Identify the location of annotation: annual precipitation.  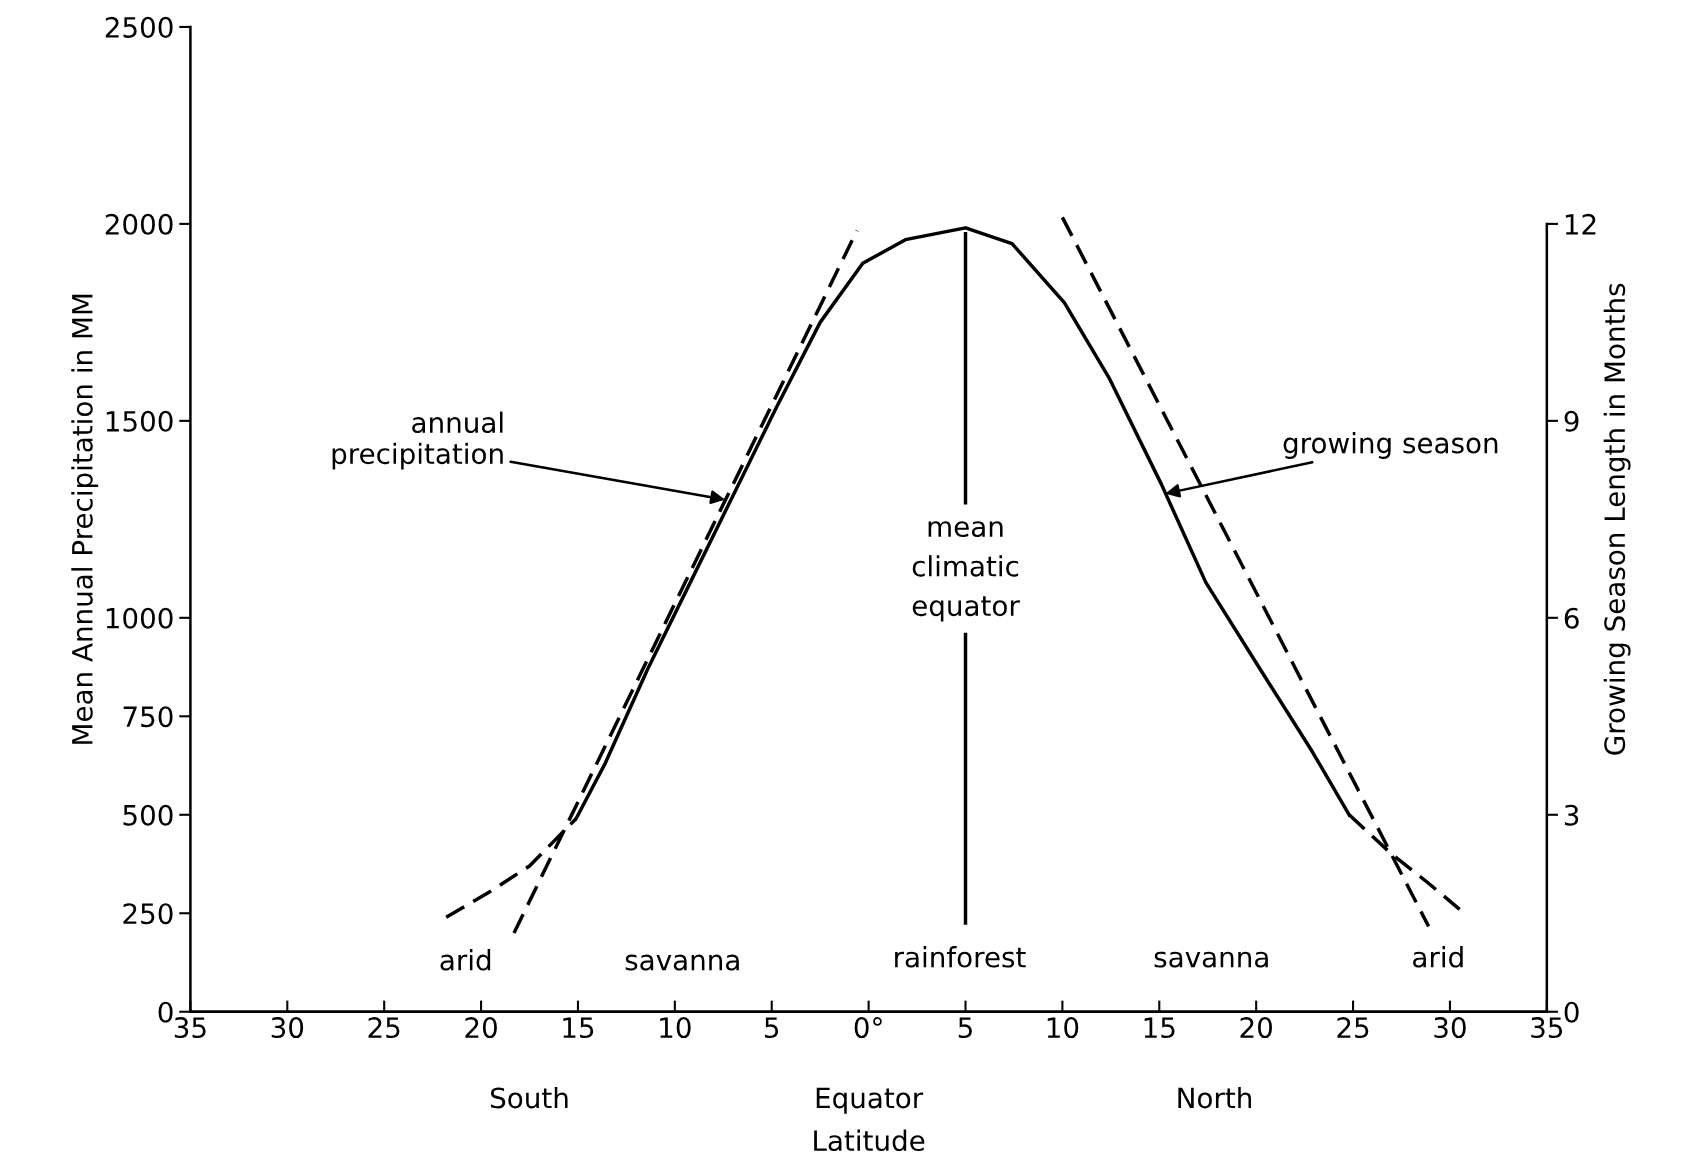
(417, 440).